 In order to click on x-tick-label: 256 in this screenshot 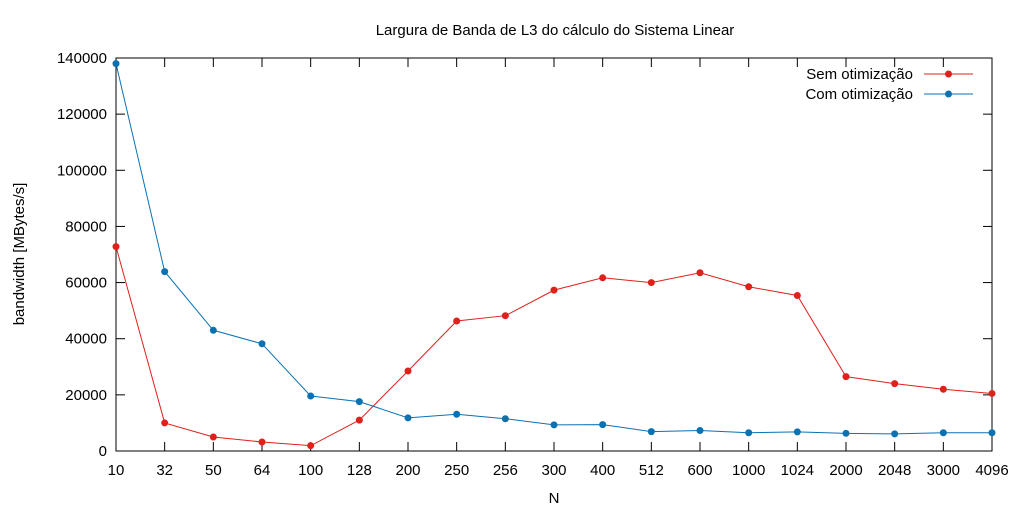, I will do `click(505, 470)`.